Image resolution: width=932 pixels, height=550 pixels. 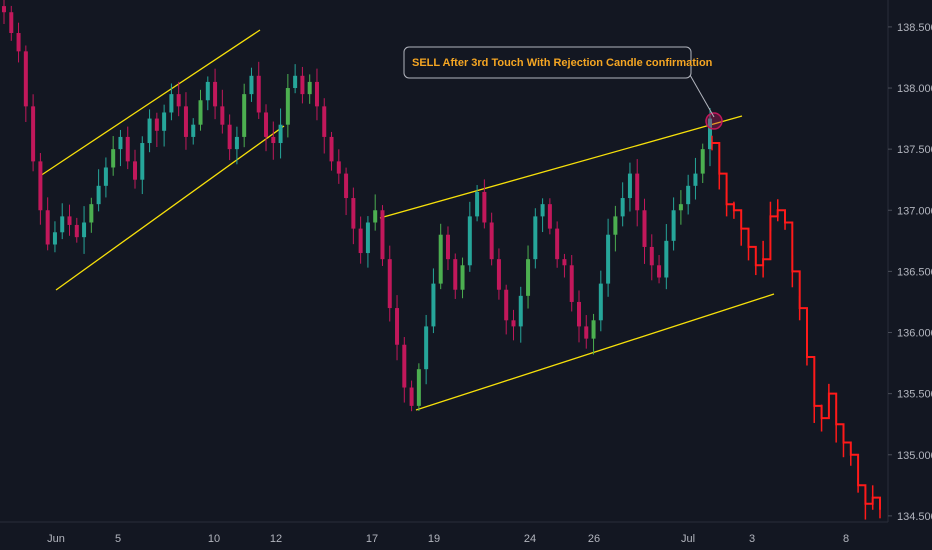 I want to click on y-tick-label: 138.500, so click(x=914, y=28).